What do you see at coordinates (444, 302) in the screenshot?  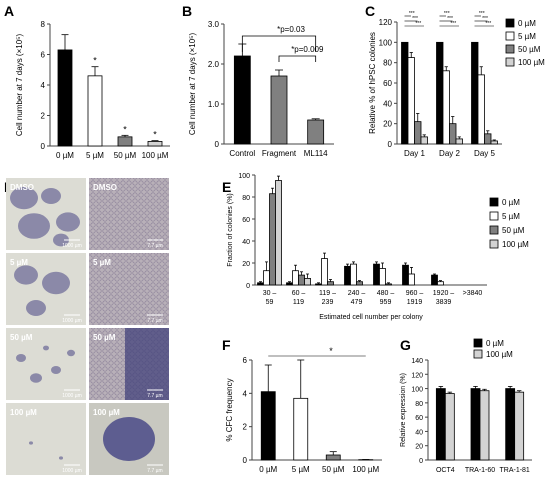 I see `x-tick-label: 3839` at bounding box center [444, 302].